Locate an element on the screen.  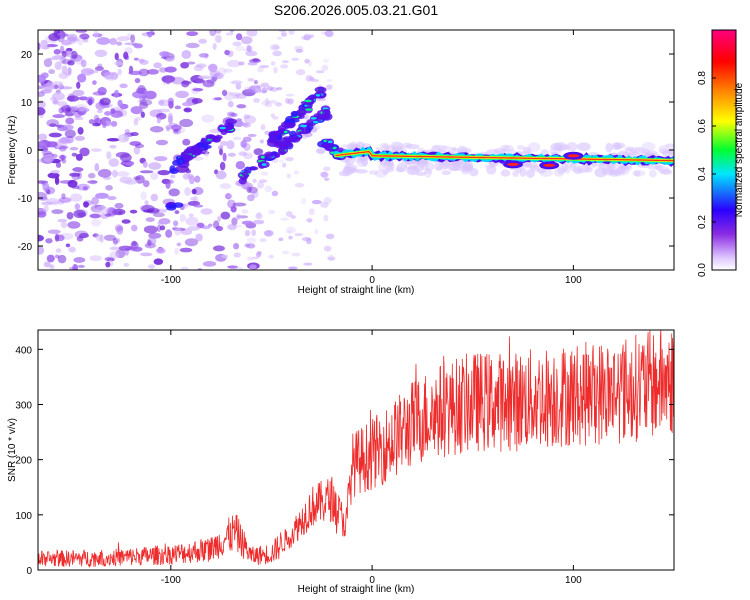
spectrogram-xtick-label: 100 is located at coordinates (573, 280).